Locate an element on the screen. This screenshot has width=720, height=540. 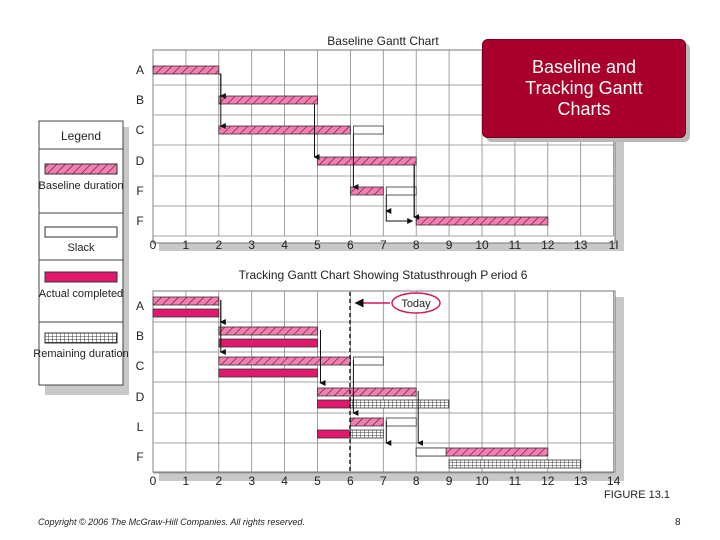
baseline-chart-title: Baseline Gantt Chart is located at coordinates (383, 41).